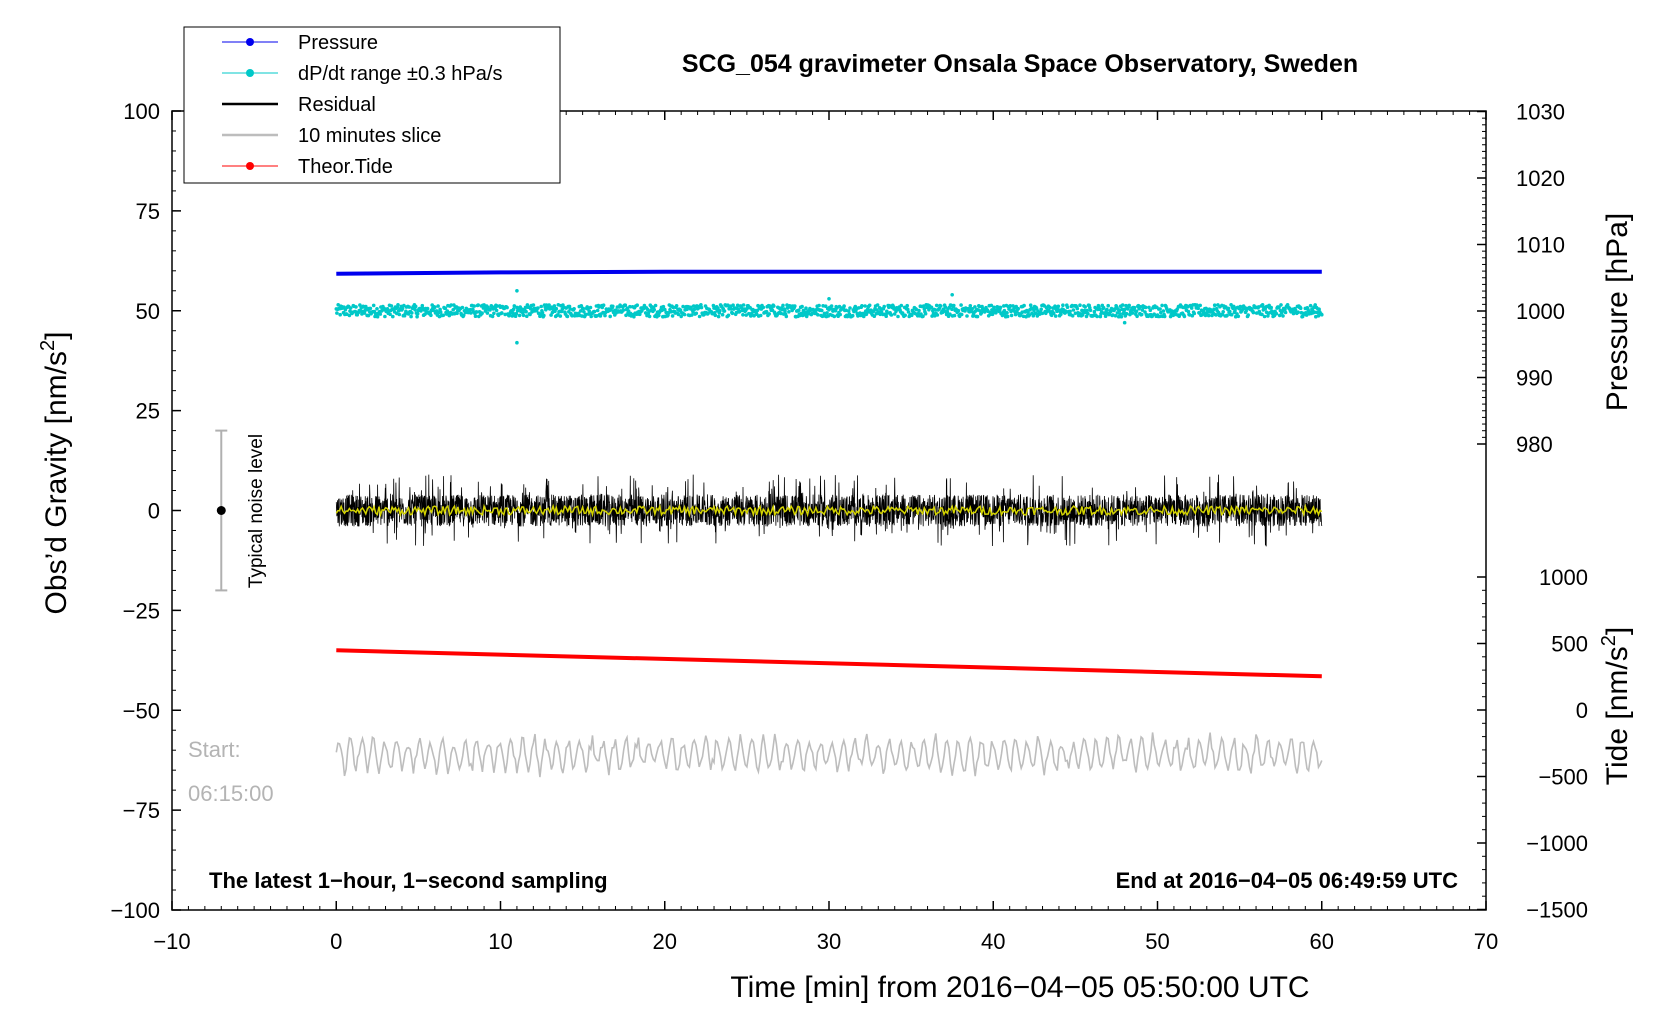 The height and width of the screenshot is (1020, 1676). What do you see at coordinates (154, 511) in the screenshot?
I see `y-left-tick-label: 0` at bounding box center [154, 511].